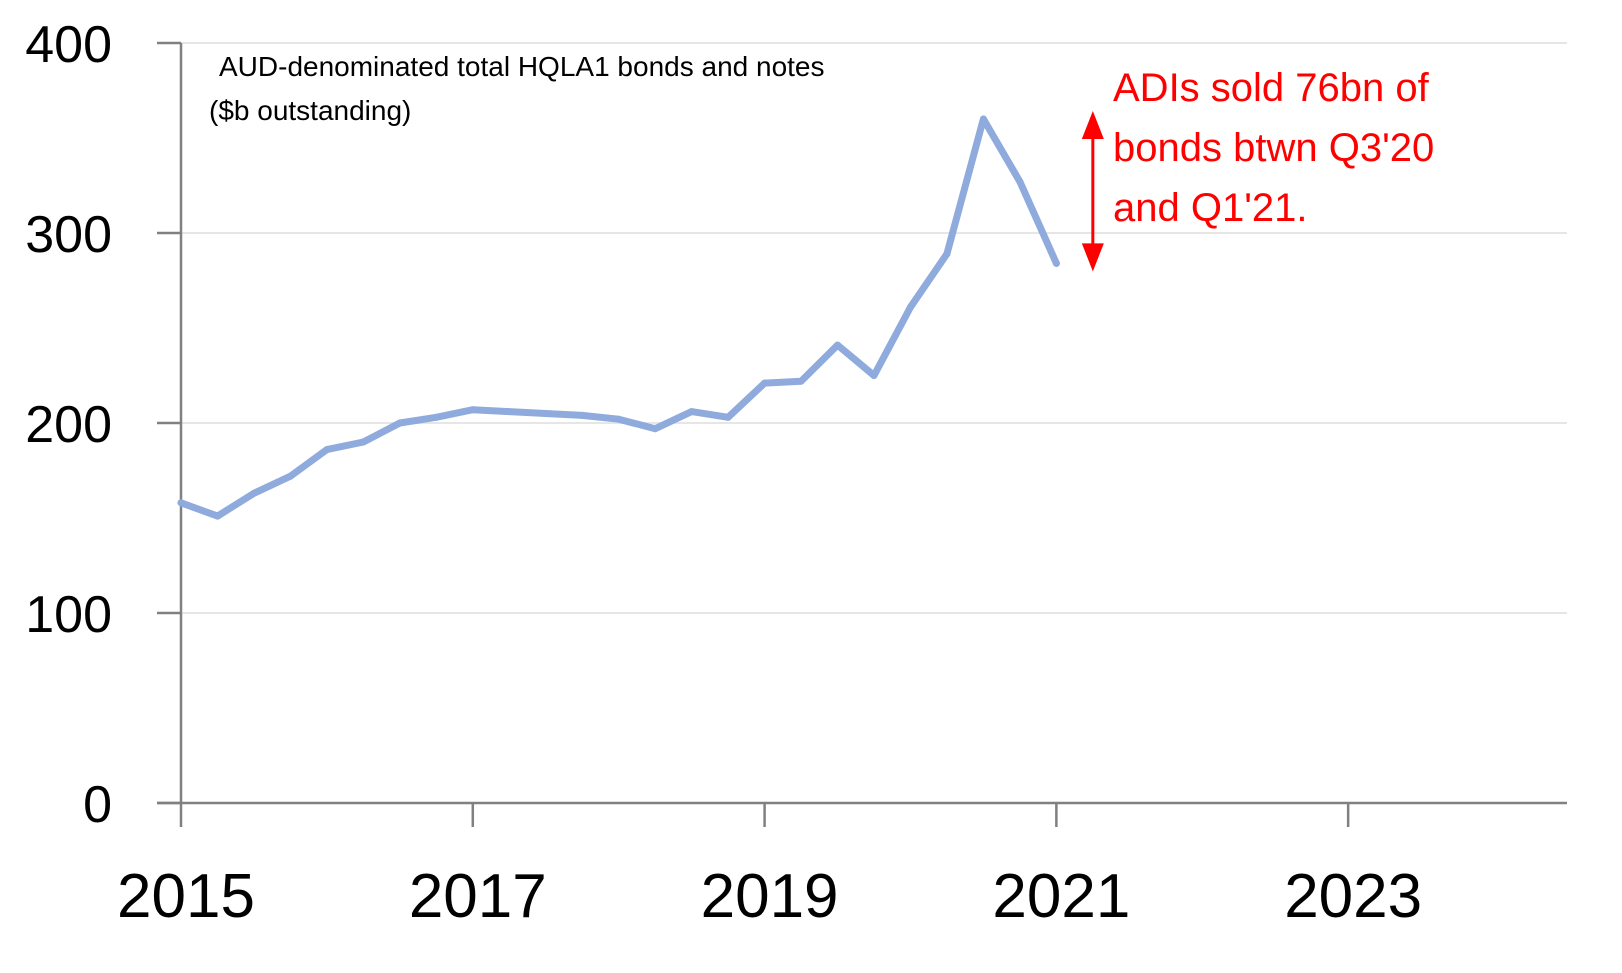 Image resolution: width=1622 pixels, height=973 pixels. What do you see at coordinates (1353, 896) in the screenshot?
I see `x-tick-label-2023: 2023` at bounding box center [1353, 896].